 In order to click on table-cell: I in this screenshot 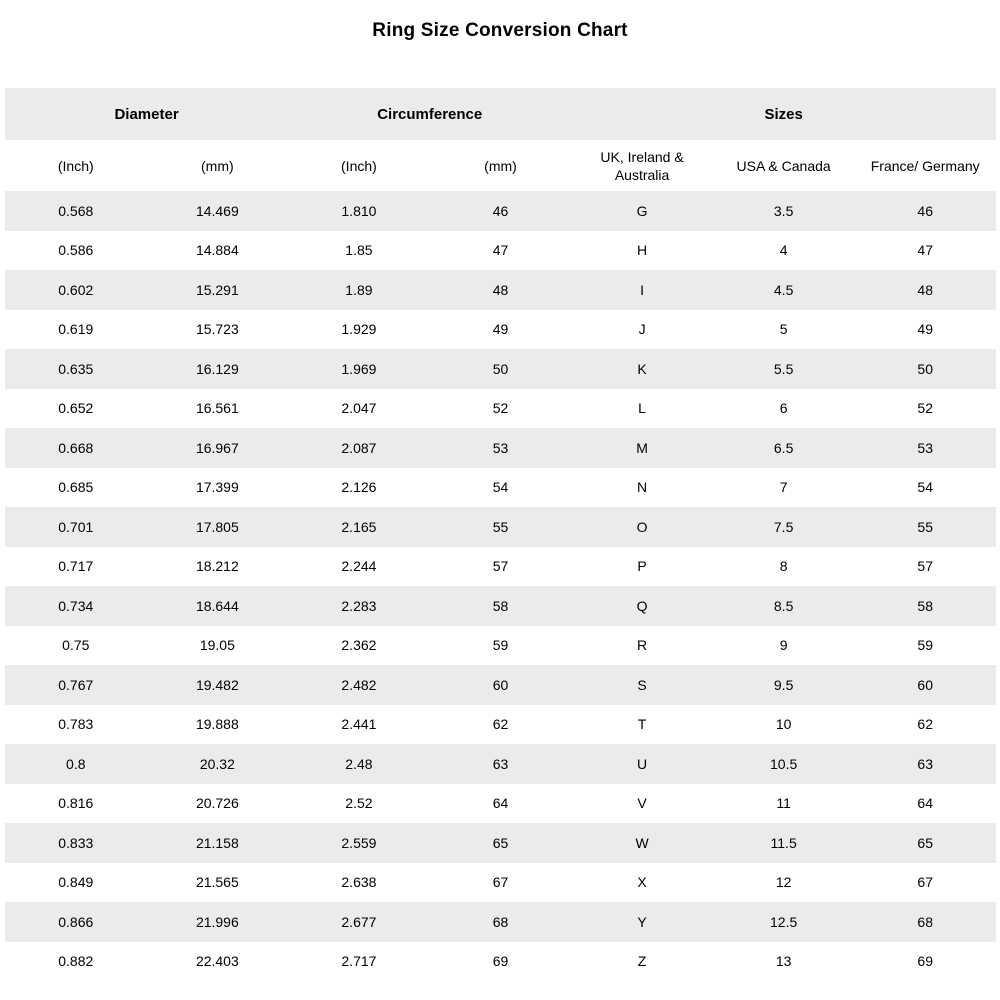, I will do `click(642, 289)`.